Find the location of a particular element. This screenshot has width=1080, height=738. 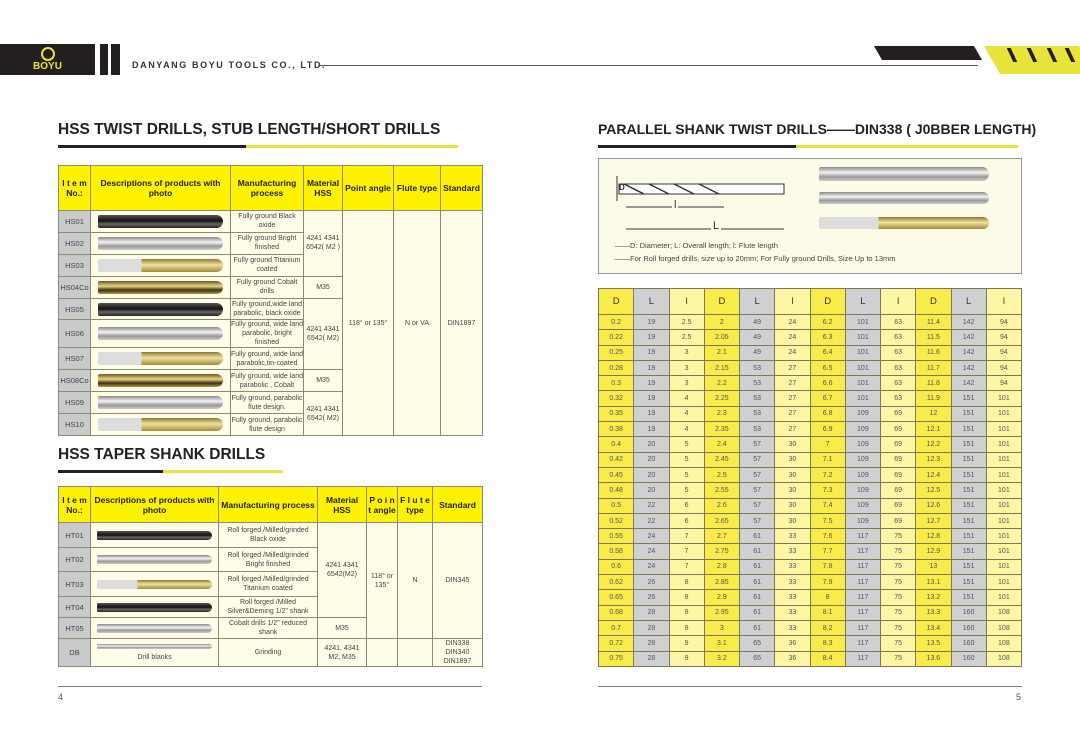

table-cell: 65 is located at coordinates (757, 658).